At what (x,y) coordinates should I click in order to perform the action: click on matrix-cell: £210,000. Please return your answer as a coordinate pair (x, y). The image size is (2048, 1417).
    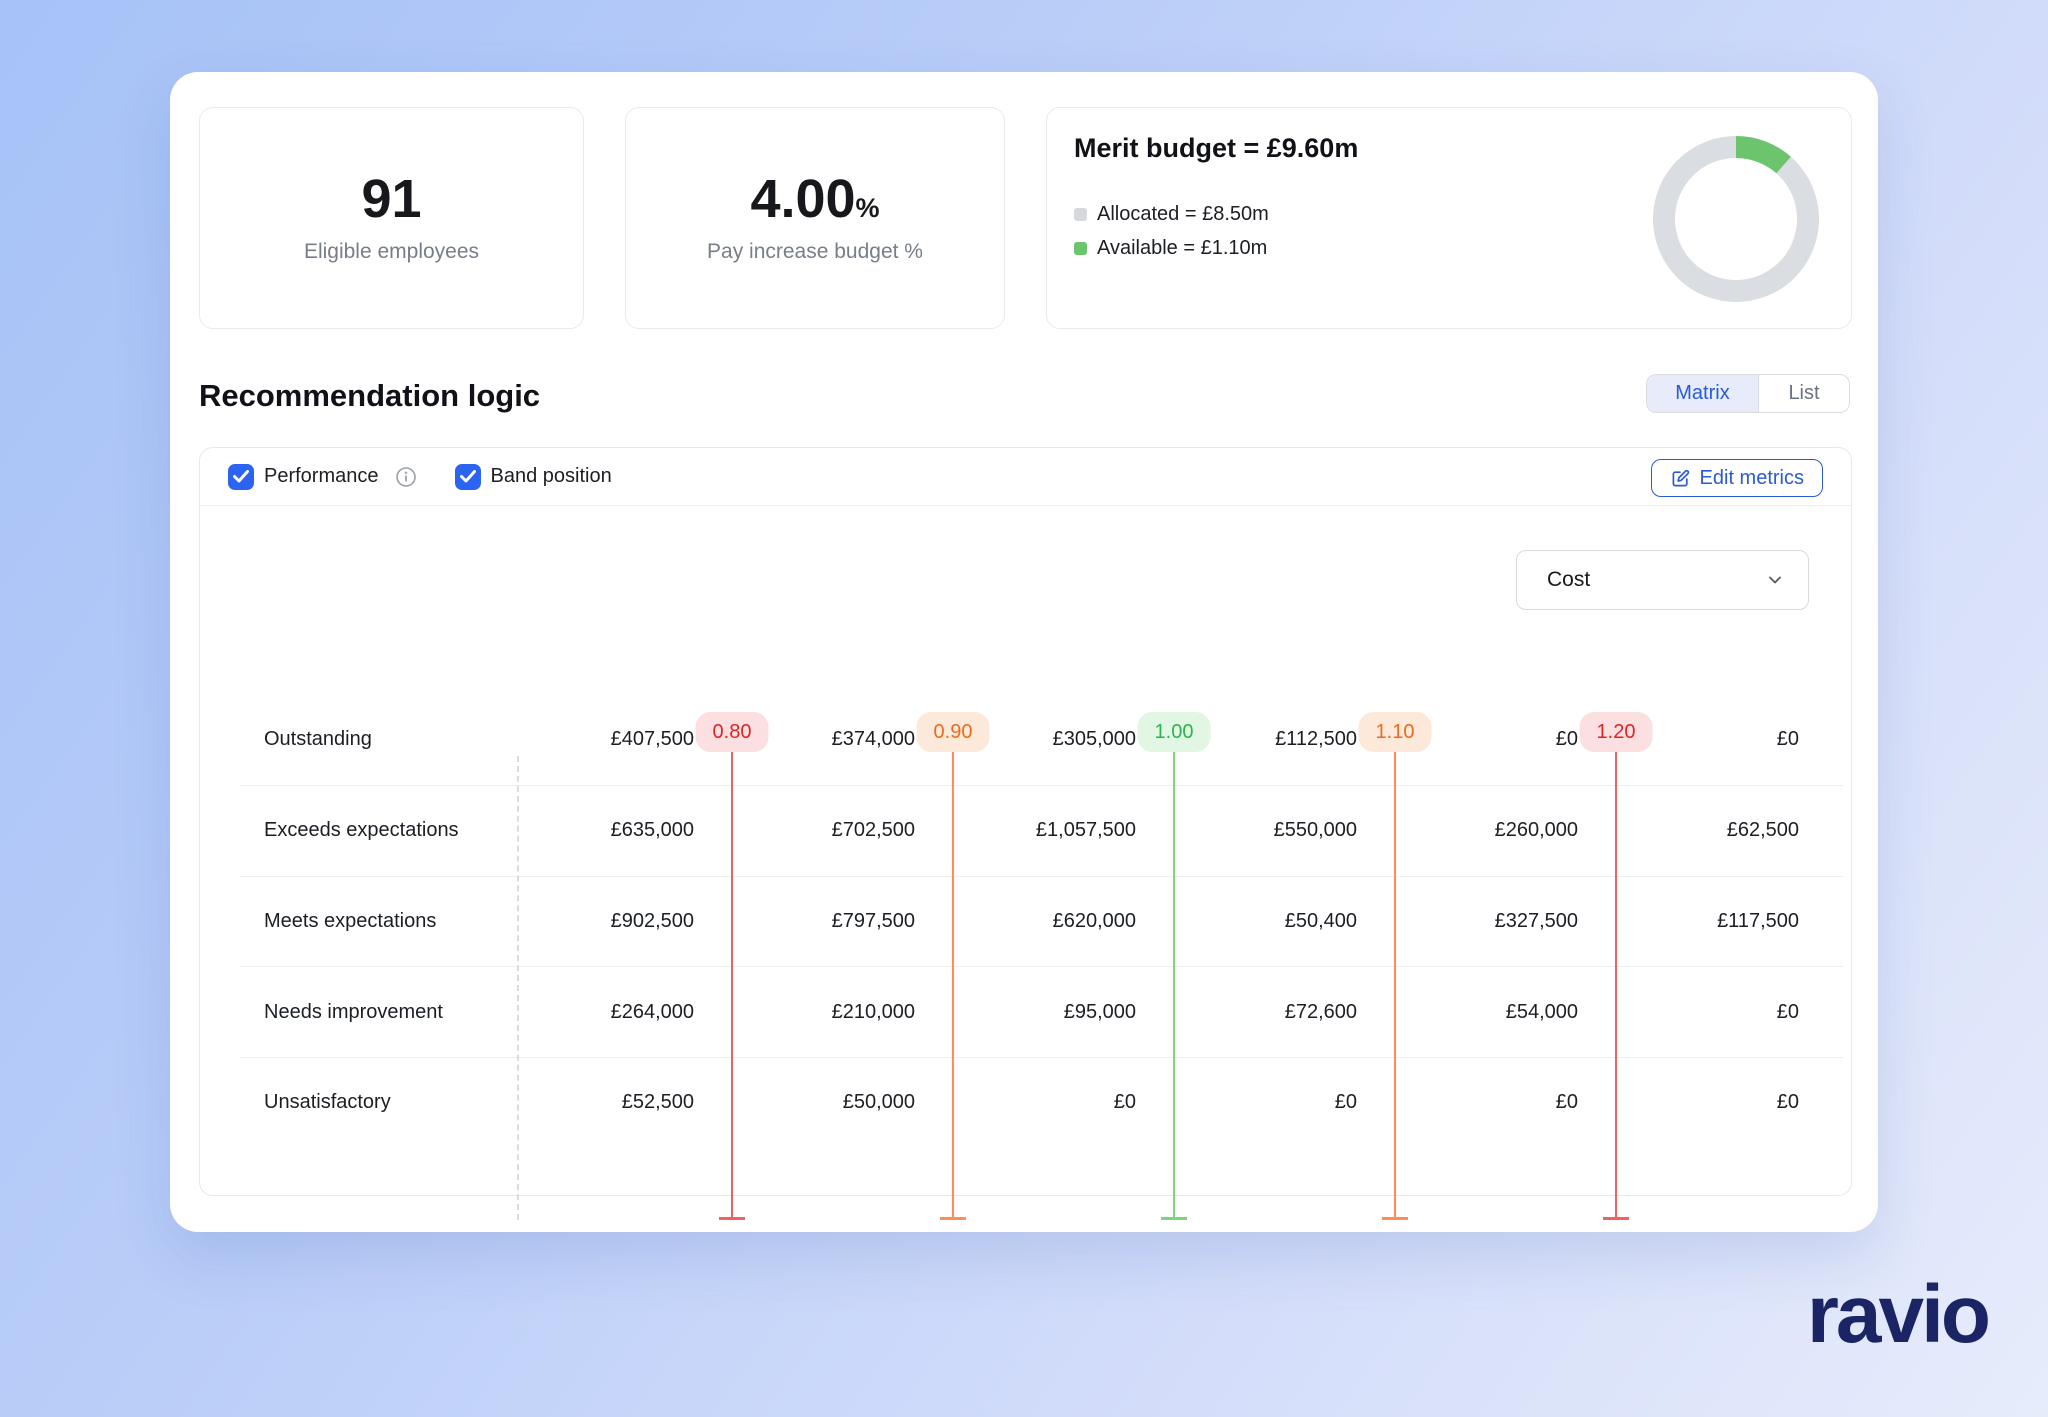
    Looking at the image, I should click on (873, 1011).